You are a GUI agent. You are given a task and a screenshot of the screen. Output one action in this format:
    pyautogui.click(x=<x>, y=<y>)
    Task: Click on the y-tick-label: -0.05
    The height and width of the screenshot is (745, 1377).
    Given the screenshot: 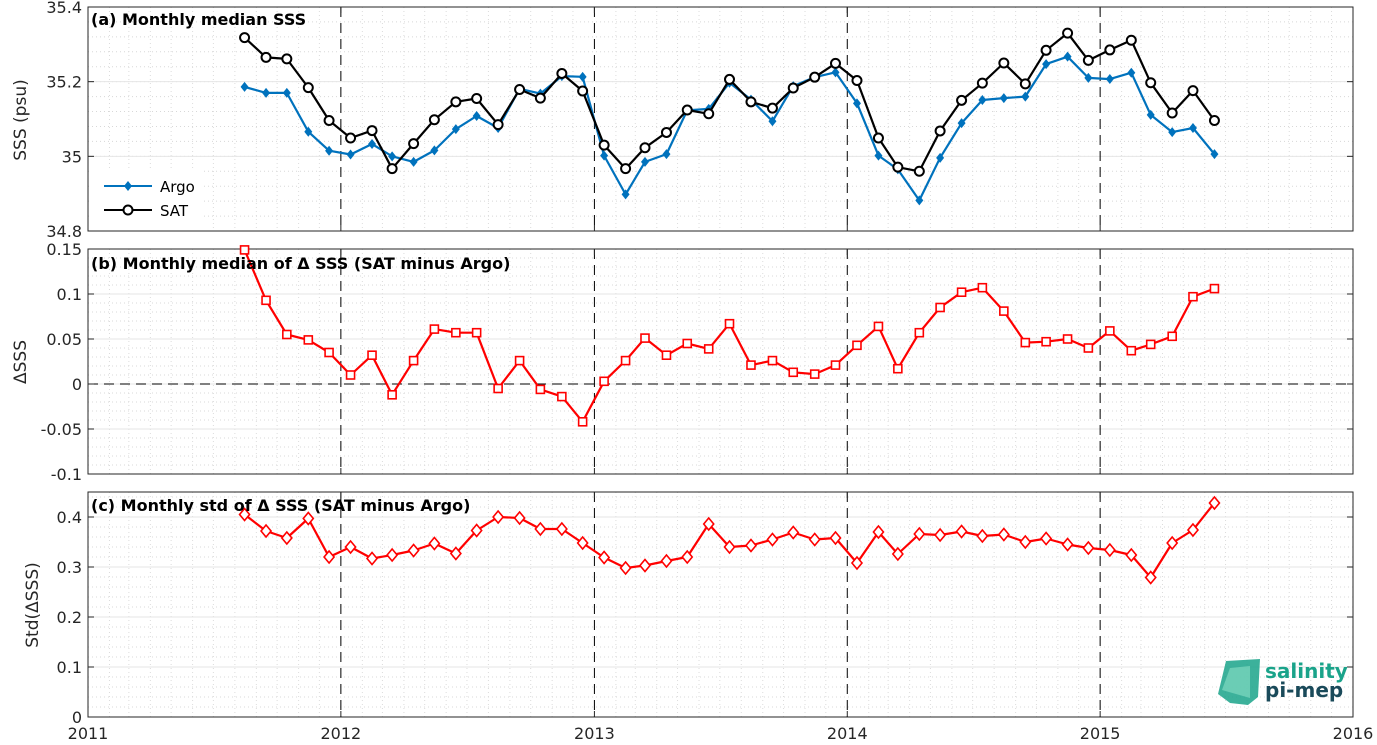 What is the action you would take?
    pyautogui.click(x=61, y=429)
    